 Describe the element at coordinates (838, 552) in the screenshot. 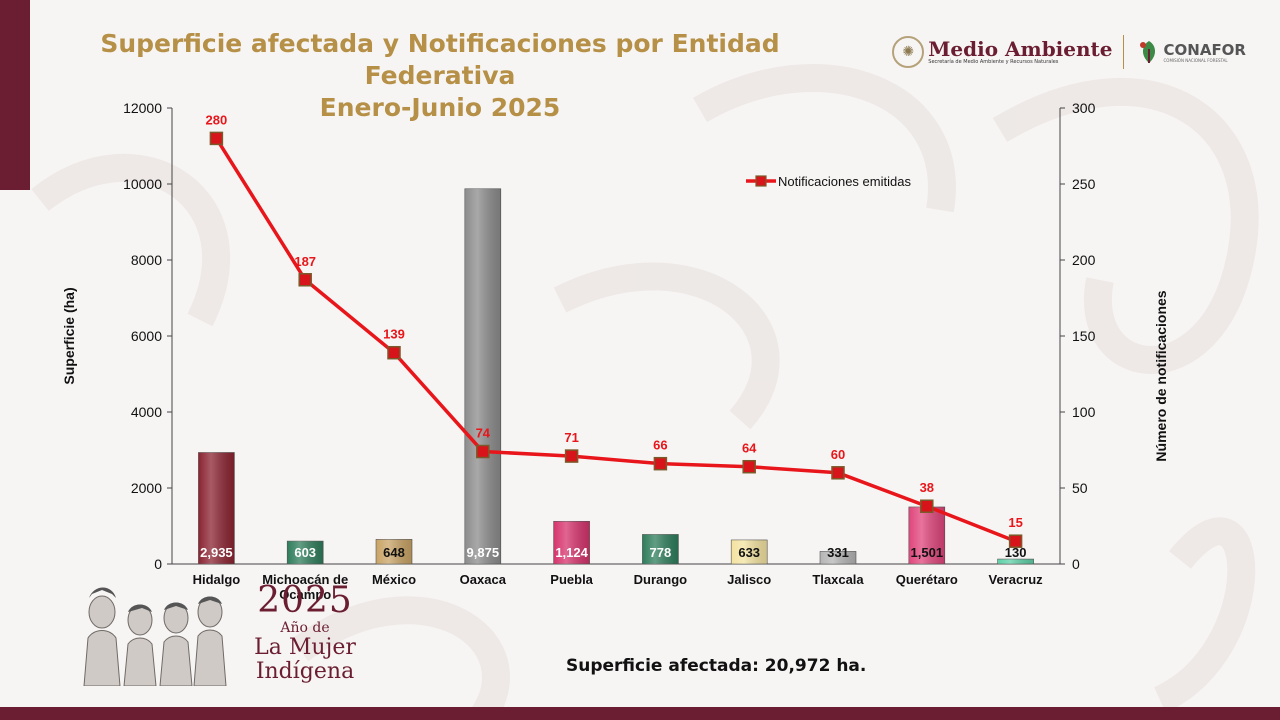

I see `bar-value-label: 331` at that location.